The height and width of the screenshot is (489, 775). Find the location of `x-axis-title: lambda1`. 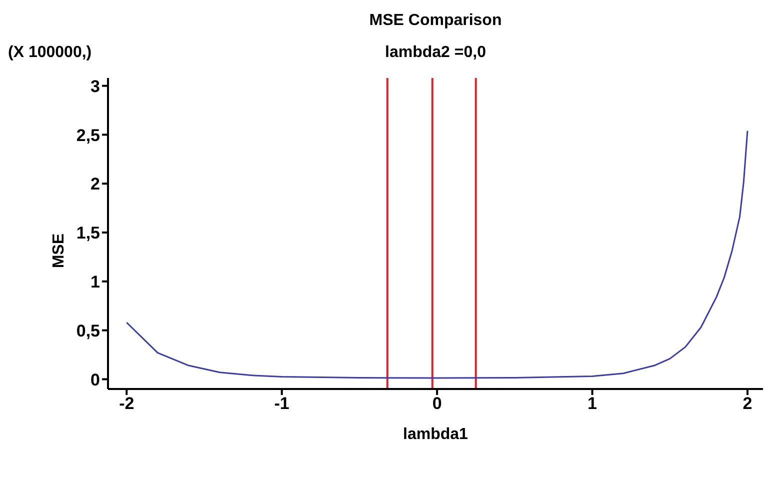

x-axis-title: lambda1 is located at coordinates (435, 434).